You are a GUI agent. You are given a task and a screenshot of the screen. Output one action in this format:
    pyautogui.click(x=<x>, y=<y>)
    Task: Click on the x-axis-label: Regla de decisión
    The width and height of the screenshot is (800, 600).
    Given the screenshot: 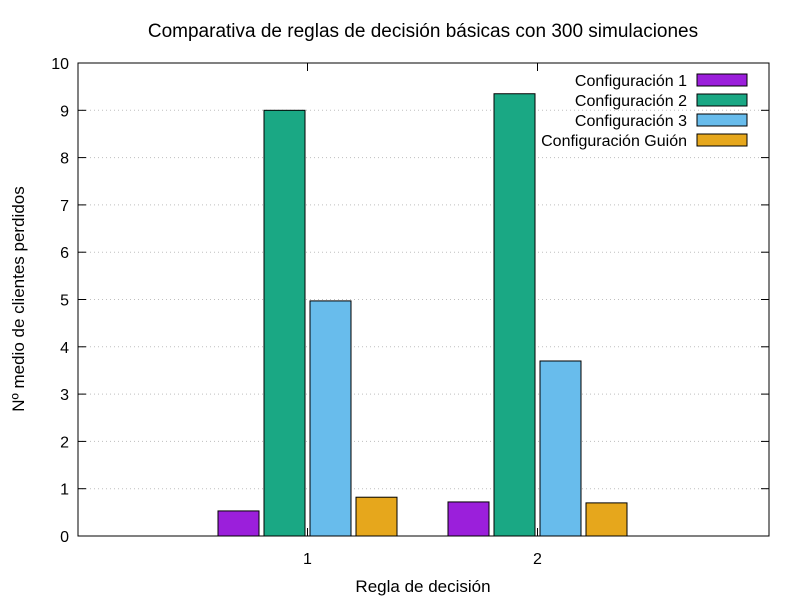 What is the action you would take?
    pyautogui.click(x=422, y=586)
    